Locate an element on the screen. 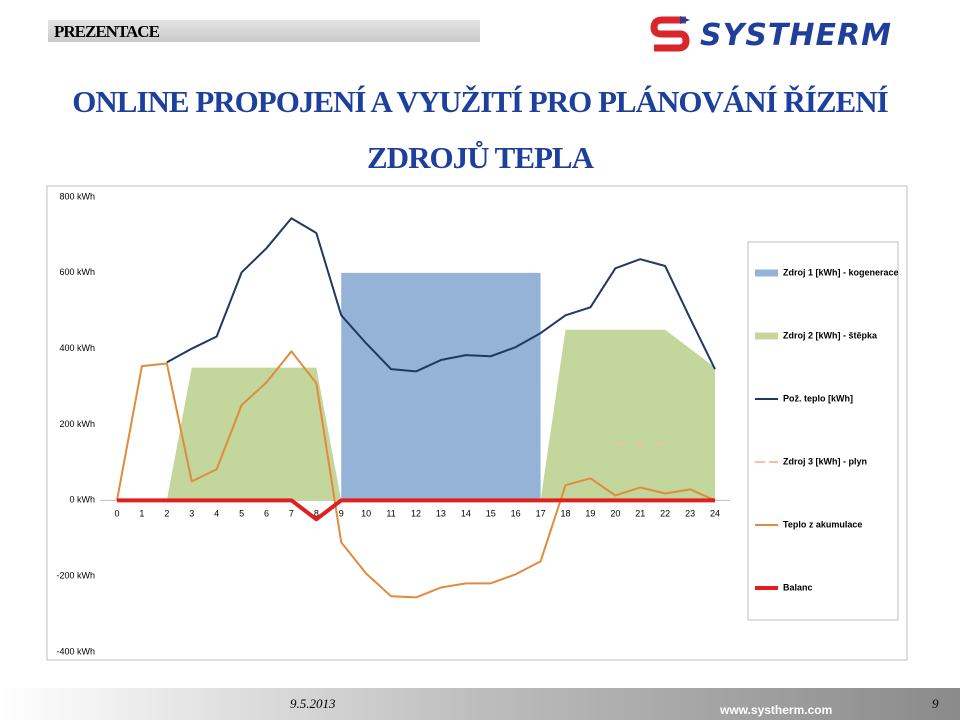  x-tick-label: 8 is located at coordinates (316, 514).